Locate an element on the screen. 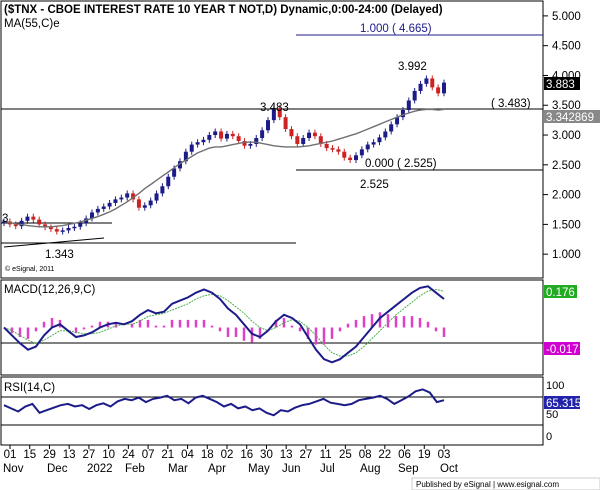 This screenshot has height=490, width=600. rsi-panel is located at coordinates (272, 411).